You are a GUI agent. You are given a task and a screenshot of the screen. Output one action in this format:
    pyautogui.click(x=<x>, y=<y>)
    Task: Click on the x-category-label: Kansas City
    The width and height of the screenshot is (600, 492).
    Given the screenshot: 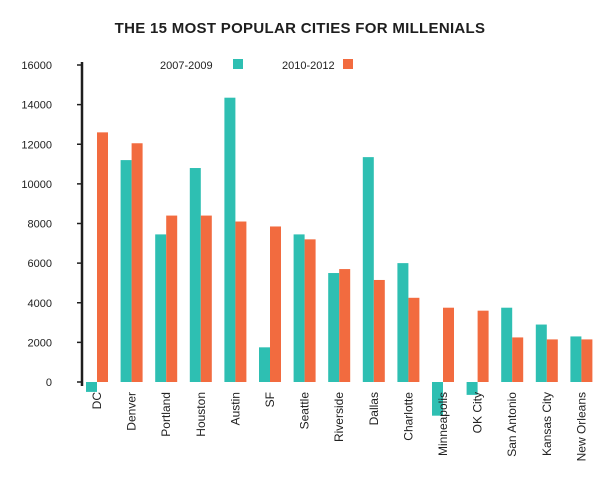 What is the action you would take?
    pyautogui.click(x=547, y=424)
    